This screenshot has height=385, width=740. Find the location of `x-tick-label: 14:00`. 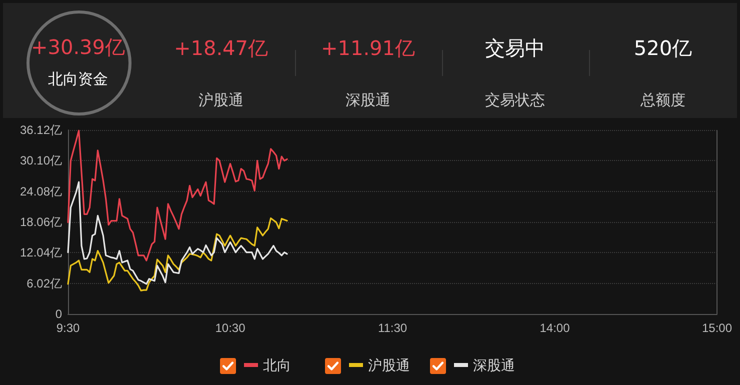

x-tick-label: 14:00 is located at coordinates (555, 328).